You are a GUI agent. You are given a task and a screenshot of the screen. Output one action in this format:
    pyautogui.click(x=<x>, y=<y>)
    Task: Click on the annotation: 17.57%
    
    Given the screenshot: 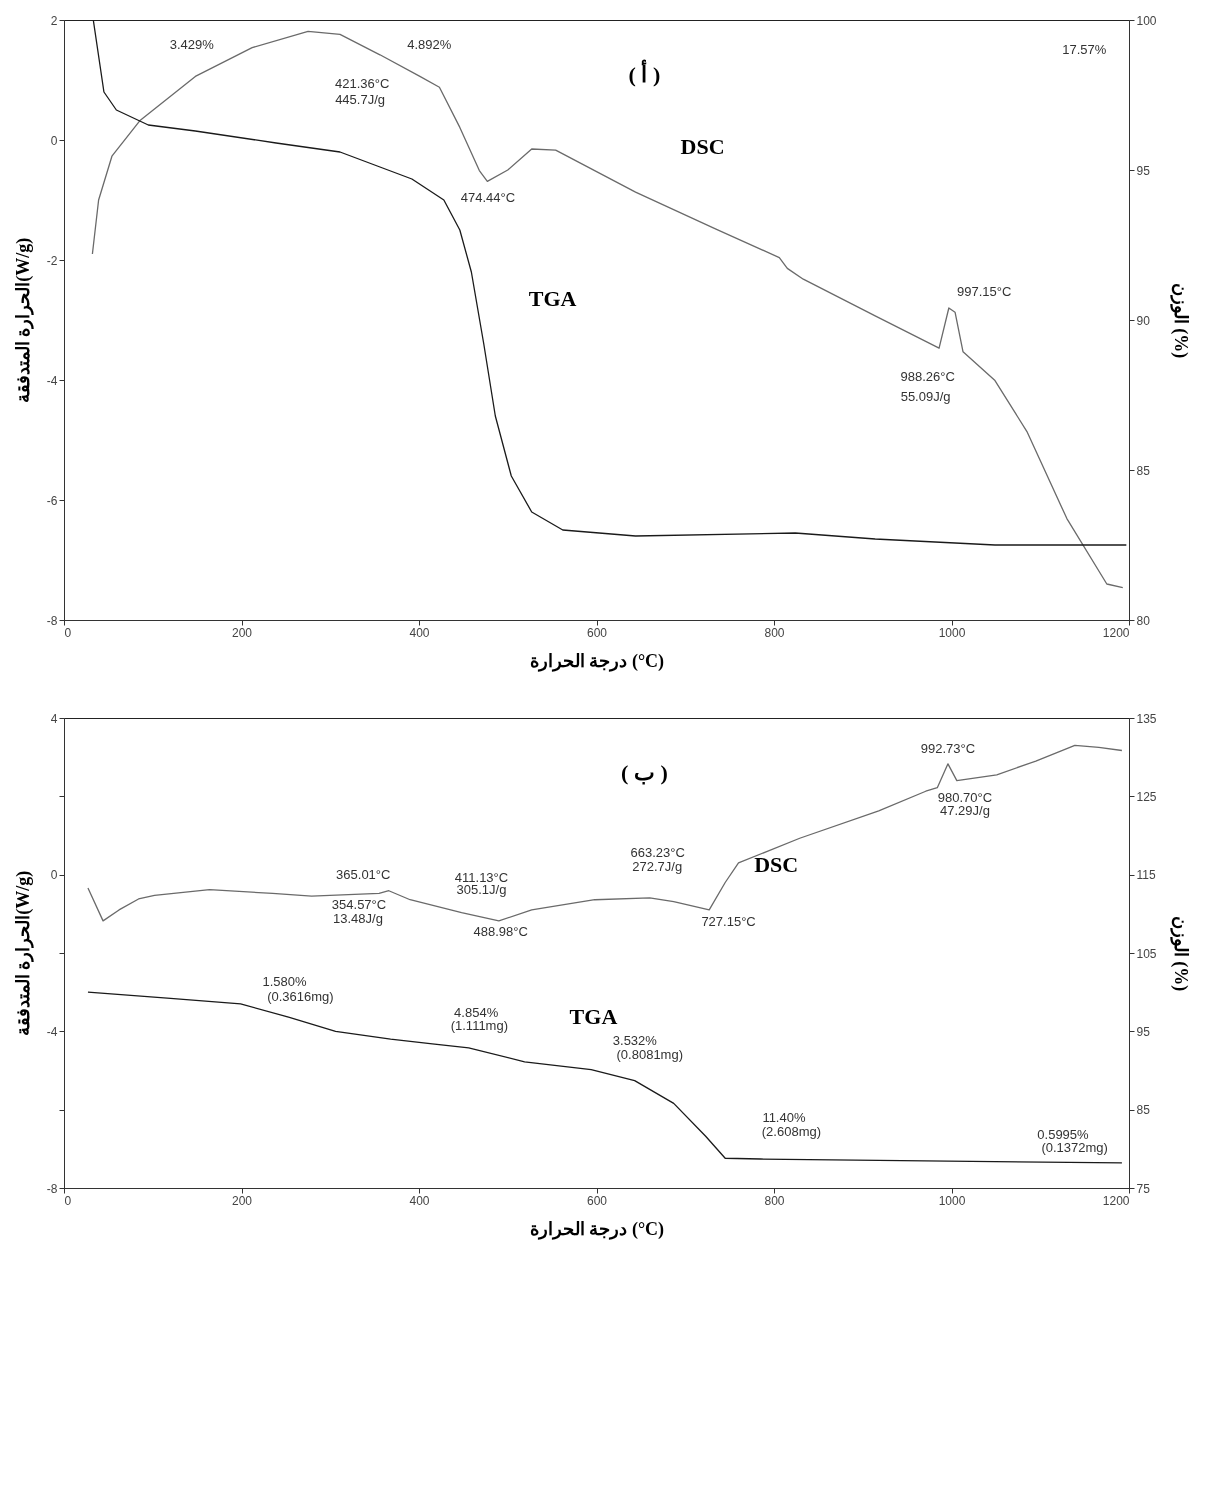 What is the action you would take?
    pyautogui.click(x=1084, y=49)
    